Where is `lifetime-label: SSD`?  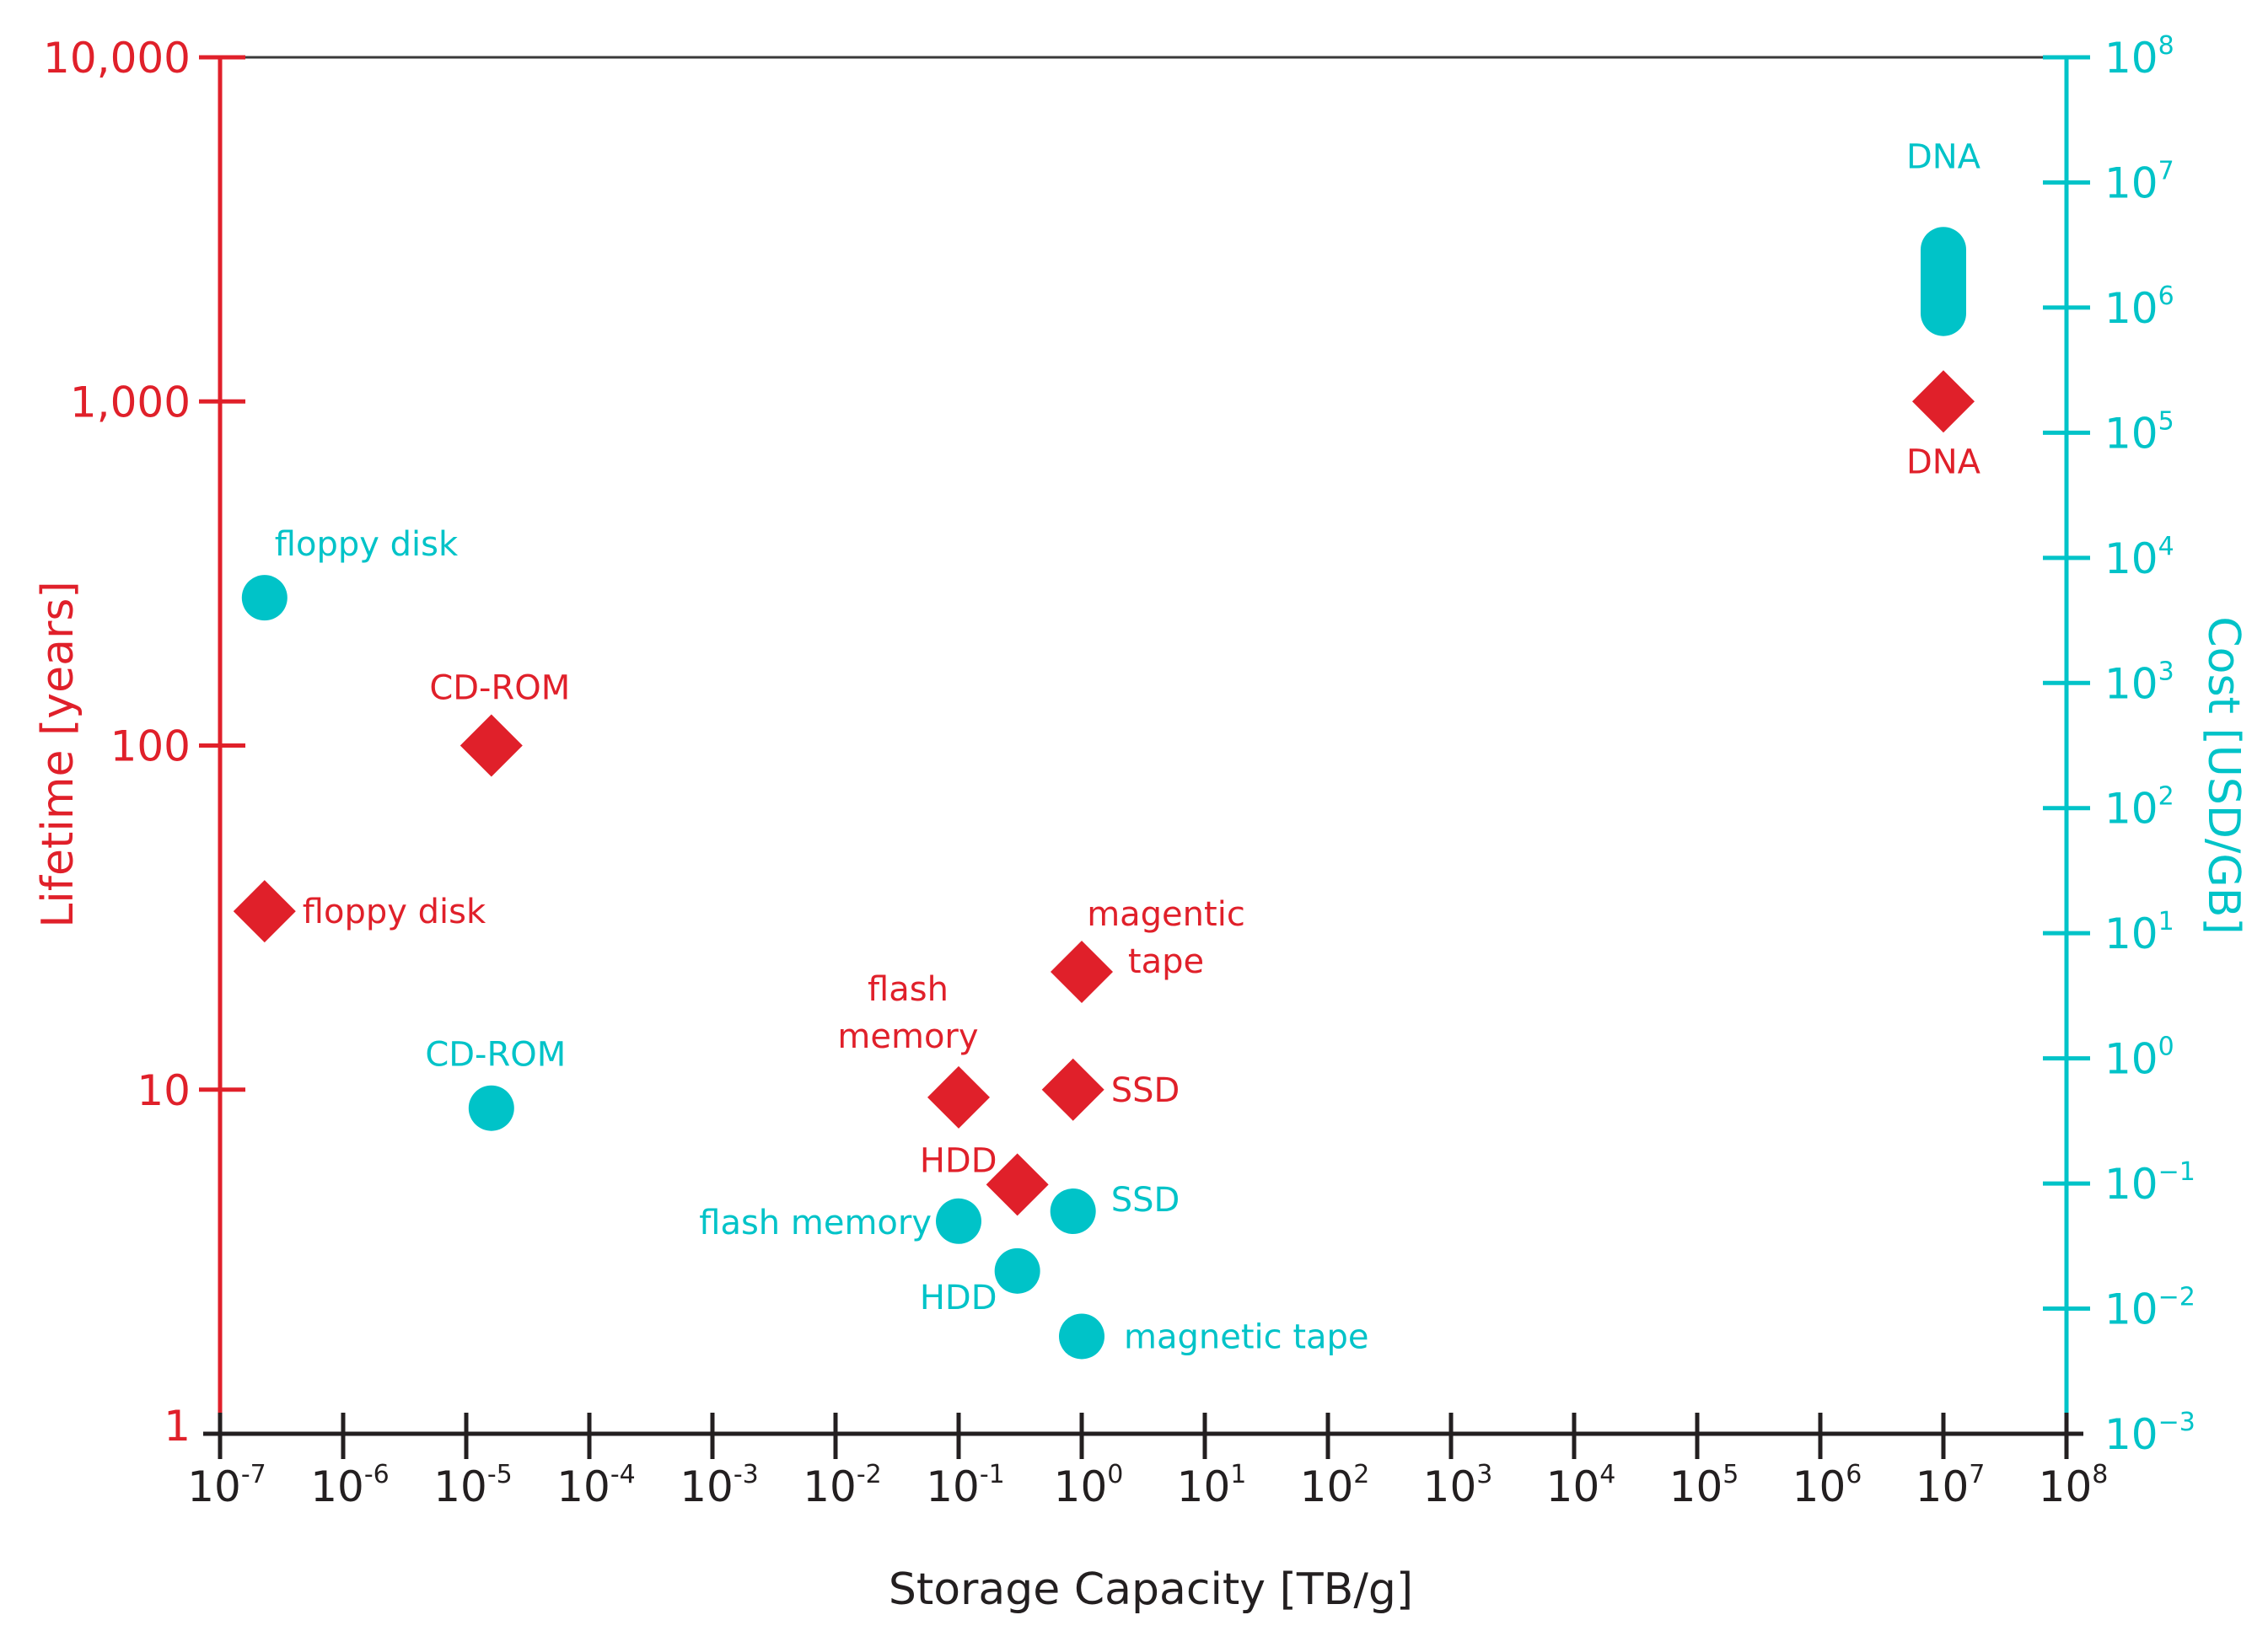
lifetime-label: SSD is located at coordinates (1145, 1090).